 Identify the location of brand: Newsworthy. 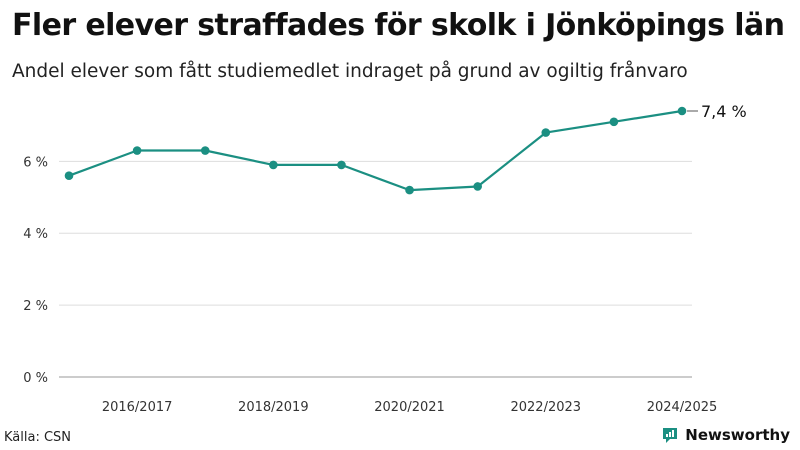
(725, 435).